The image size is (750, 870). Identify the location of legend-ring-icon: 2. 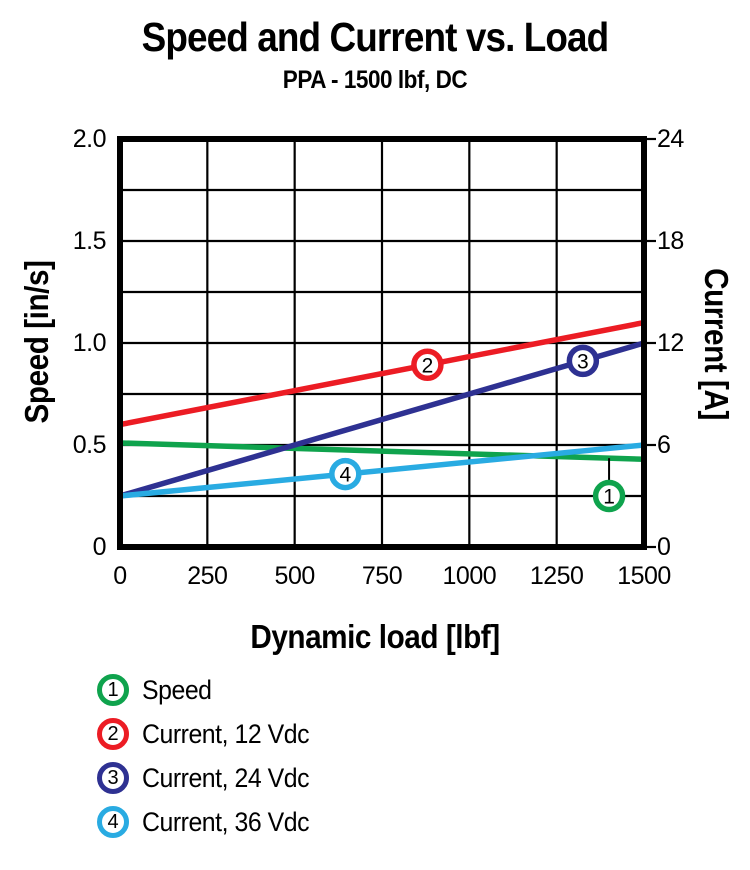
(113, 734).